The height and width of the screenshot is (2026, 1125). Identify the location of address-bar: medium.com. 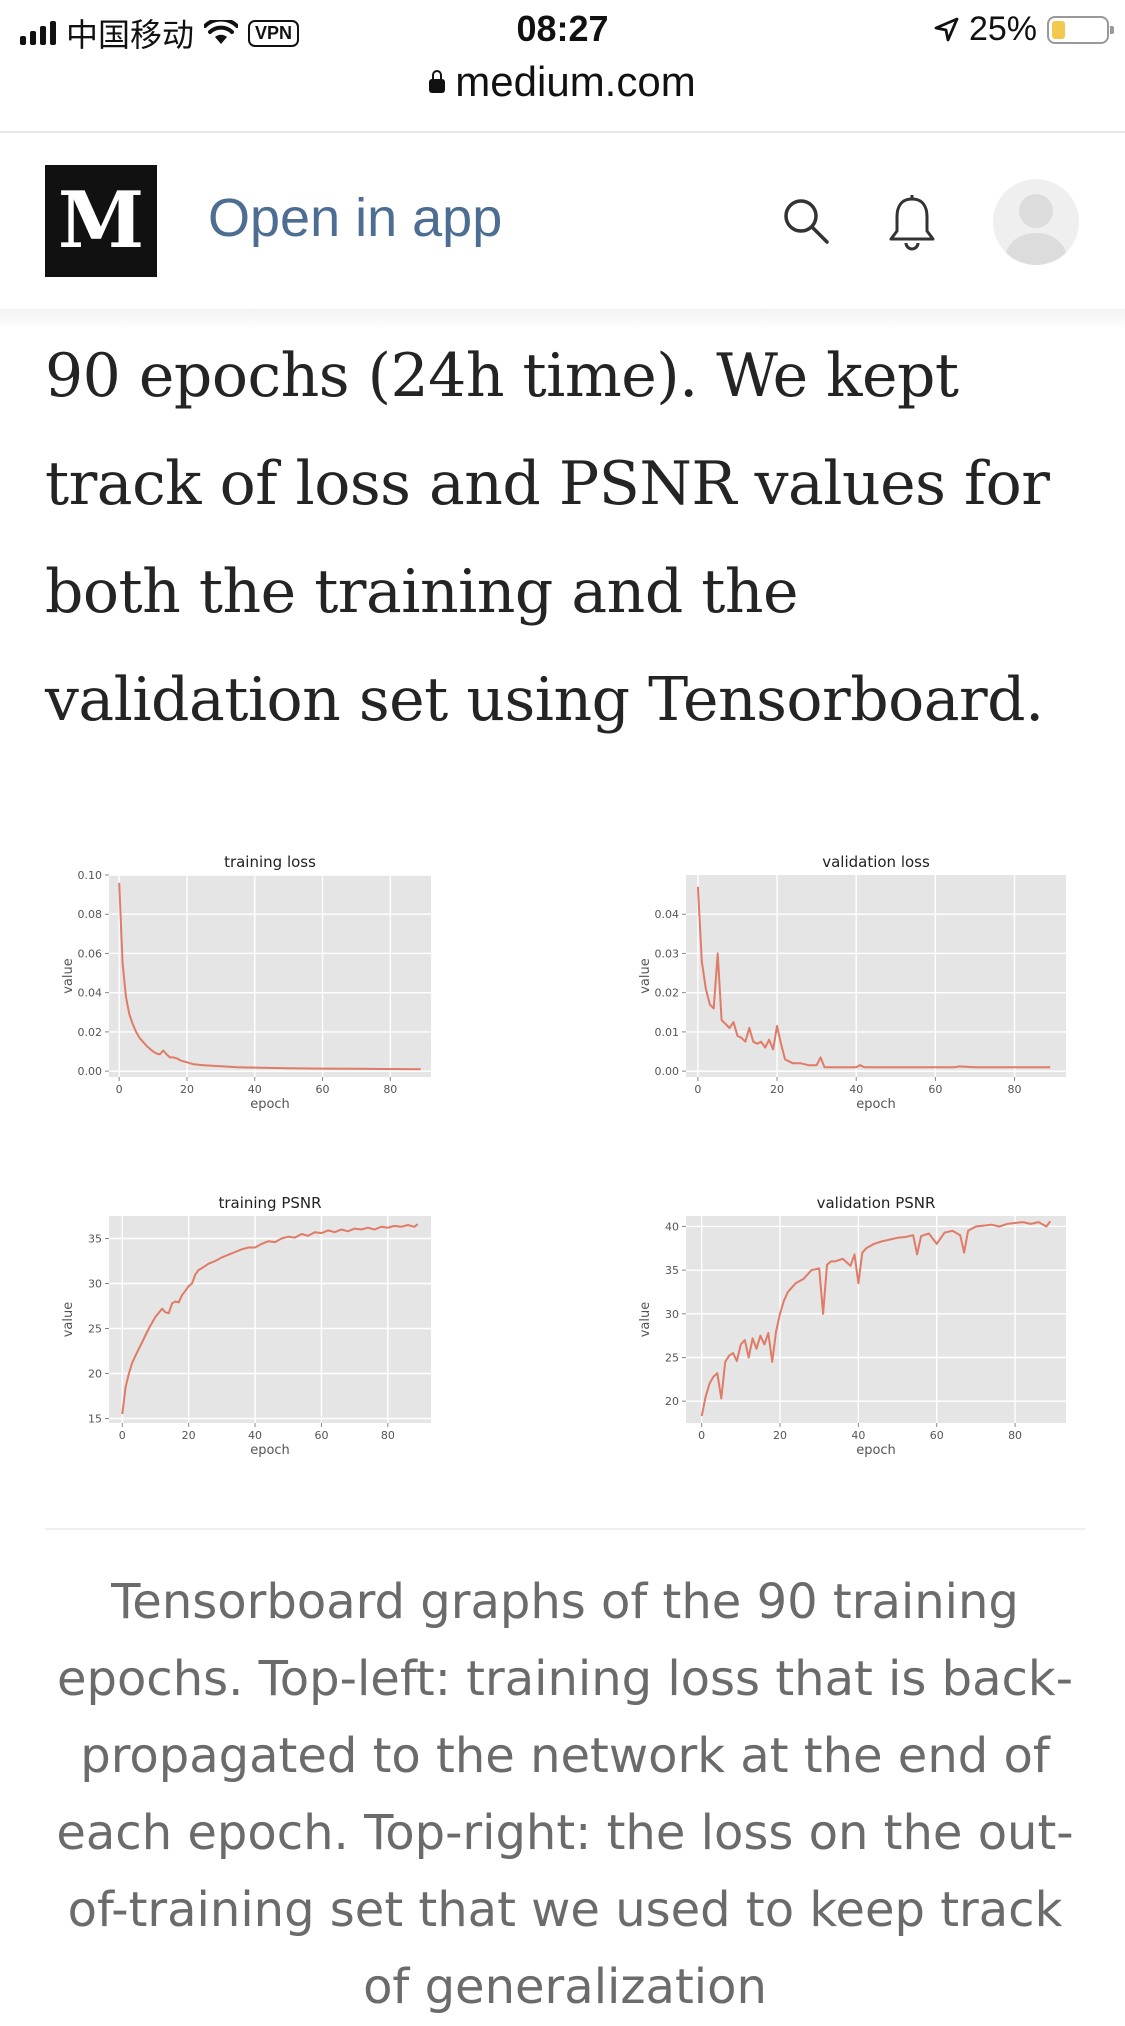
(562, 83).